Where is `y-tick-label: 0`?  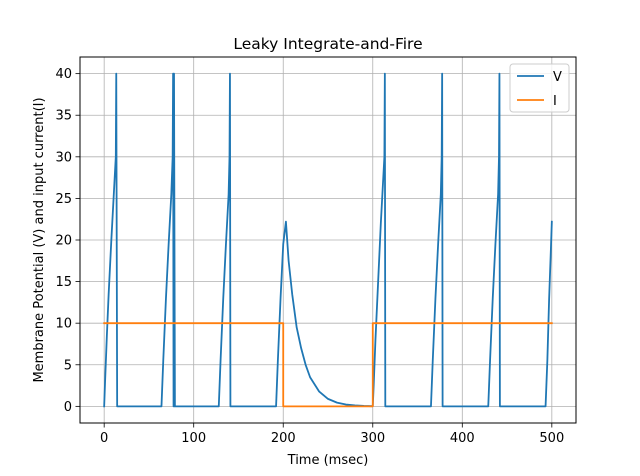 y-tick-label: 0 is located at coordinates (68, 407).